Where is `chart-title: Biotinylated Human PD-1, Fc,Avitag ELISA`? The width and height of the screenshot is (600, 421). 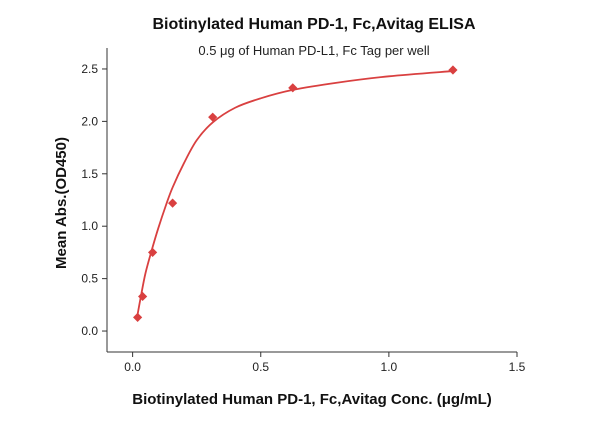
chart-title: Biotinylated Human PD-1, Fc,Avitag ELISA is located at coordinates (313, 24).